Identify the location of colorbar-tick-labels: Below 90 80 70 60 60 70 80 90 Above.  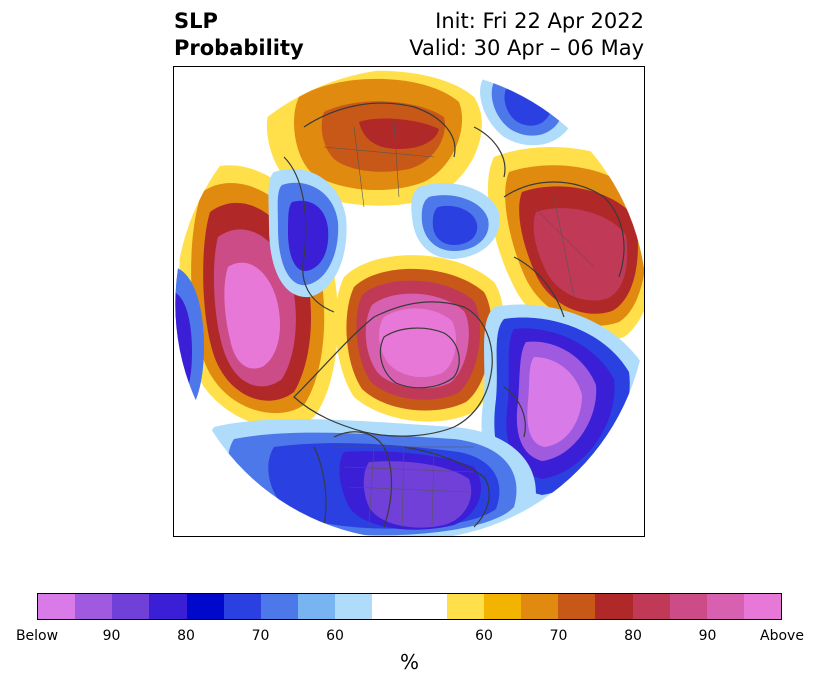
(409, 638).